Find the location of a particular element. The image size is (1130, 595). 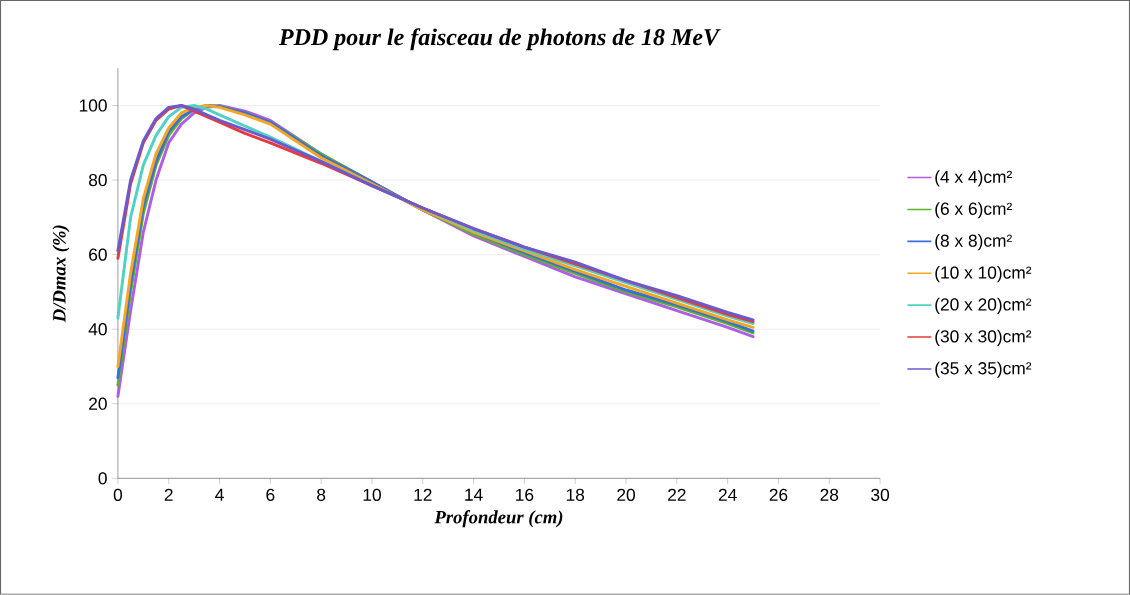

x-tick-label: 0 is located at coordinates (118, 495).